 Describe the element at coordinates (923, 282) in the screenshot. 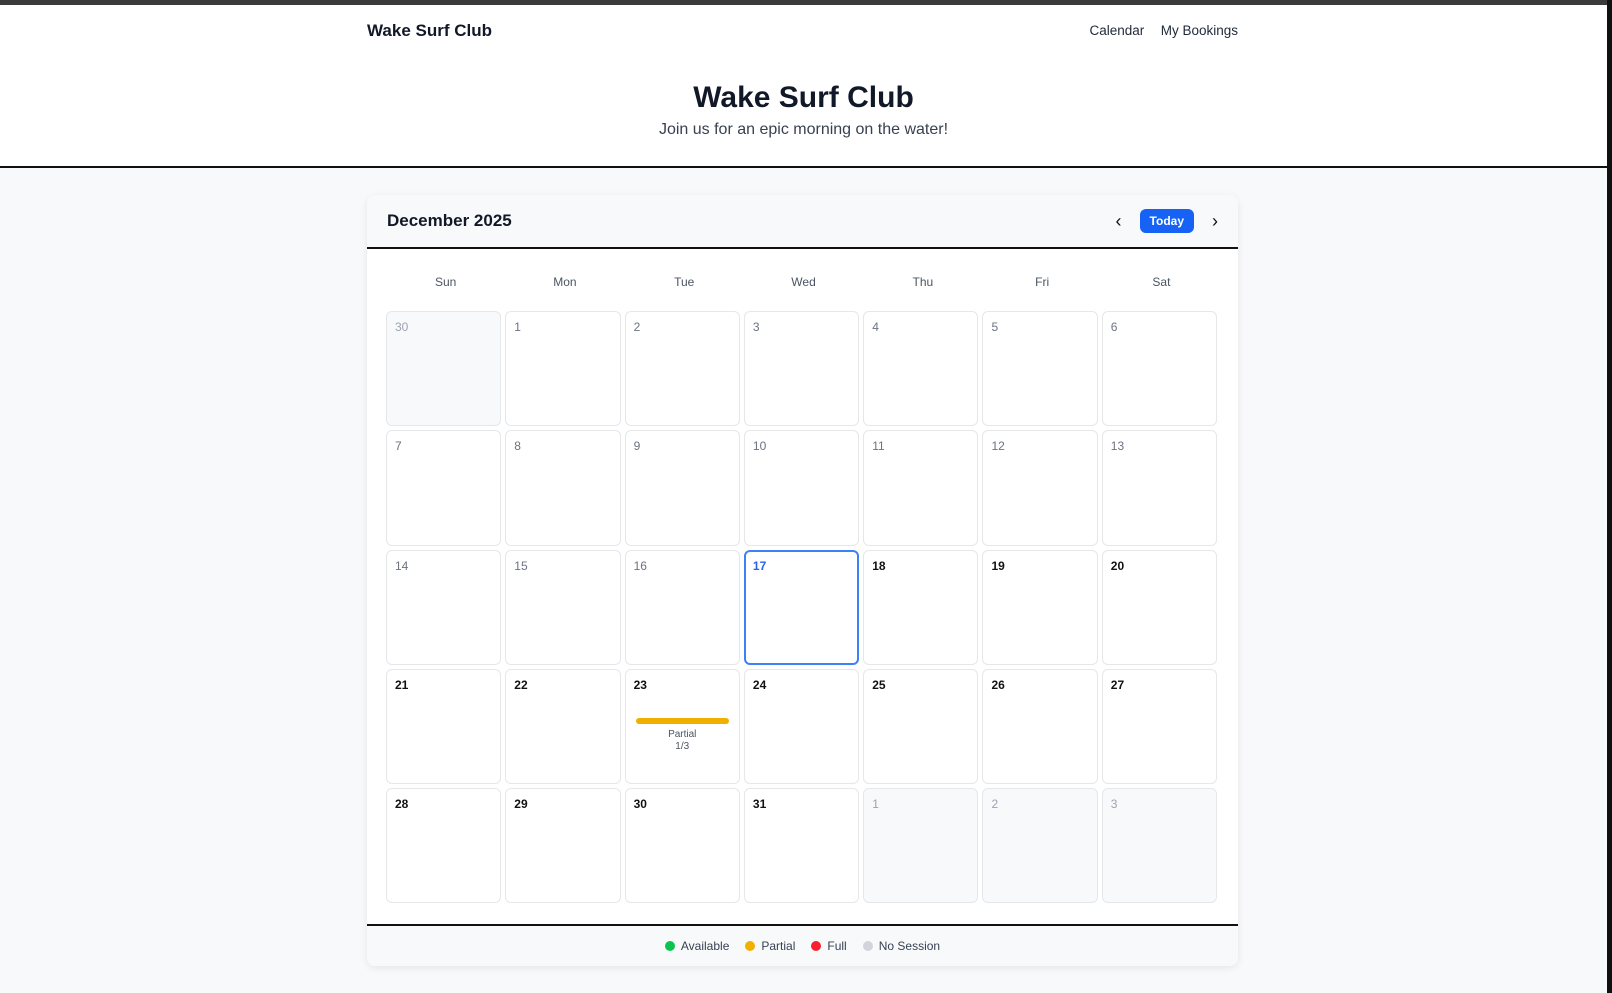

I see `weekday-label: Thu` at that location.